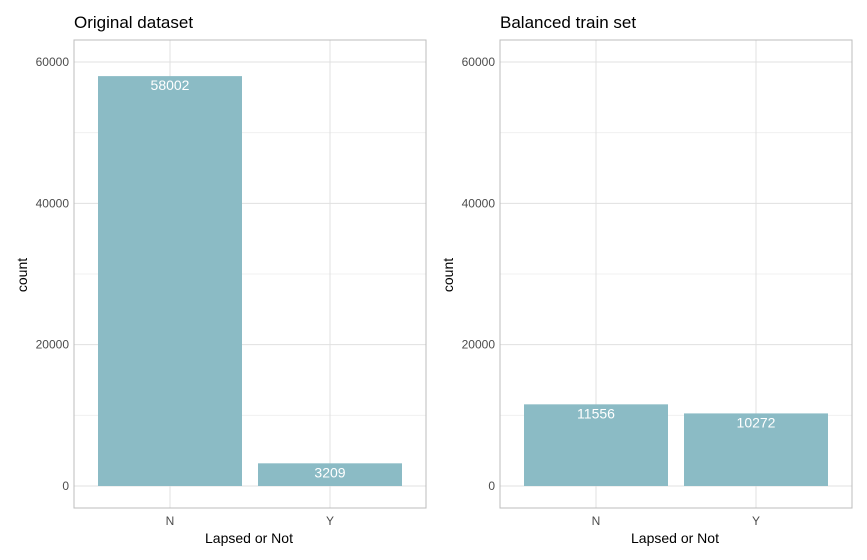 The width and height of the screenshot is (867, 560). What do you see at coordinates (170, 85) in the screenshot?
I see `data-label: 58002` at bounding box center [170, 85].